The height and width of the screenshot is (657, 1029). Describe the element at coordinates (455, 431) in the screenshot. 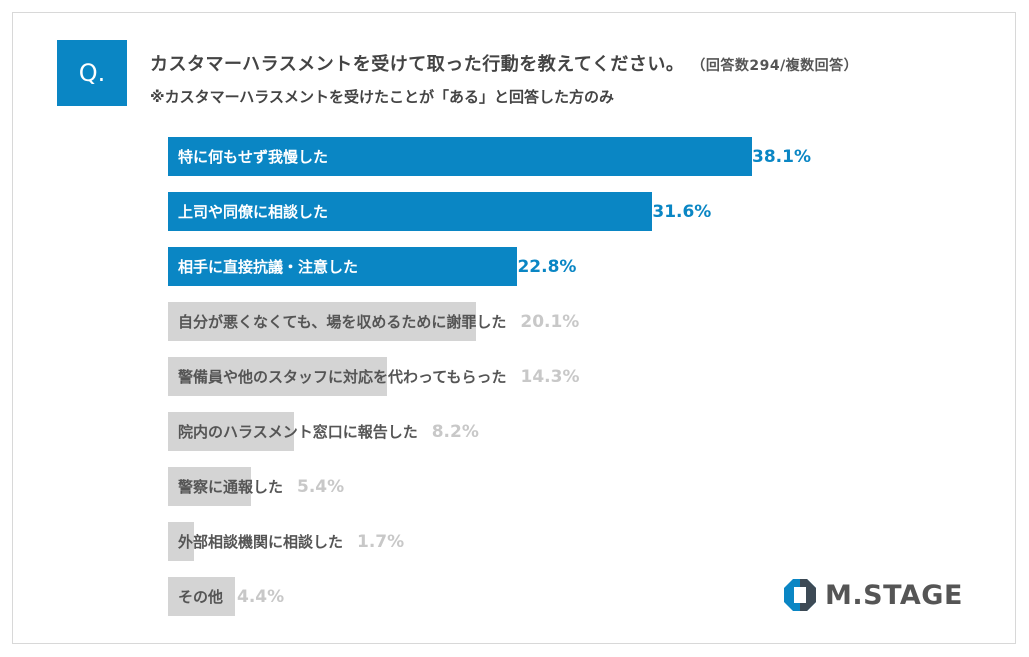

I see `value-label: 8.2%` at that location.